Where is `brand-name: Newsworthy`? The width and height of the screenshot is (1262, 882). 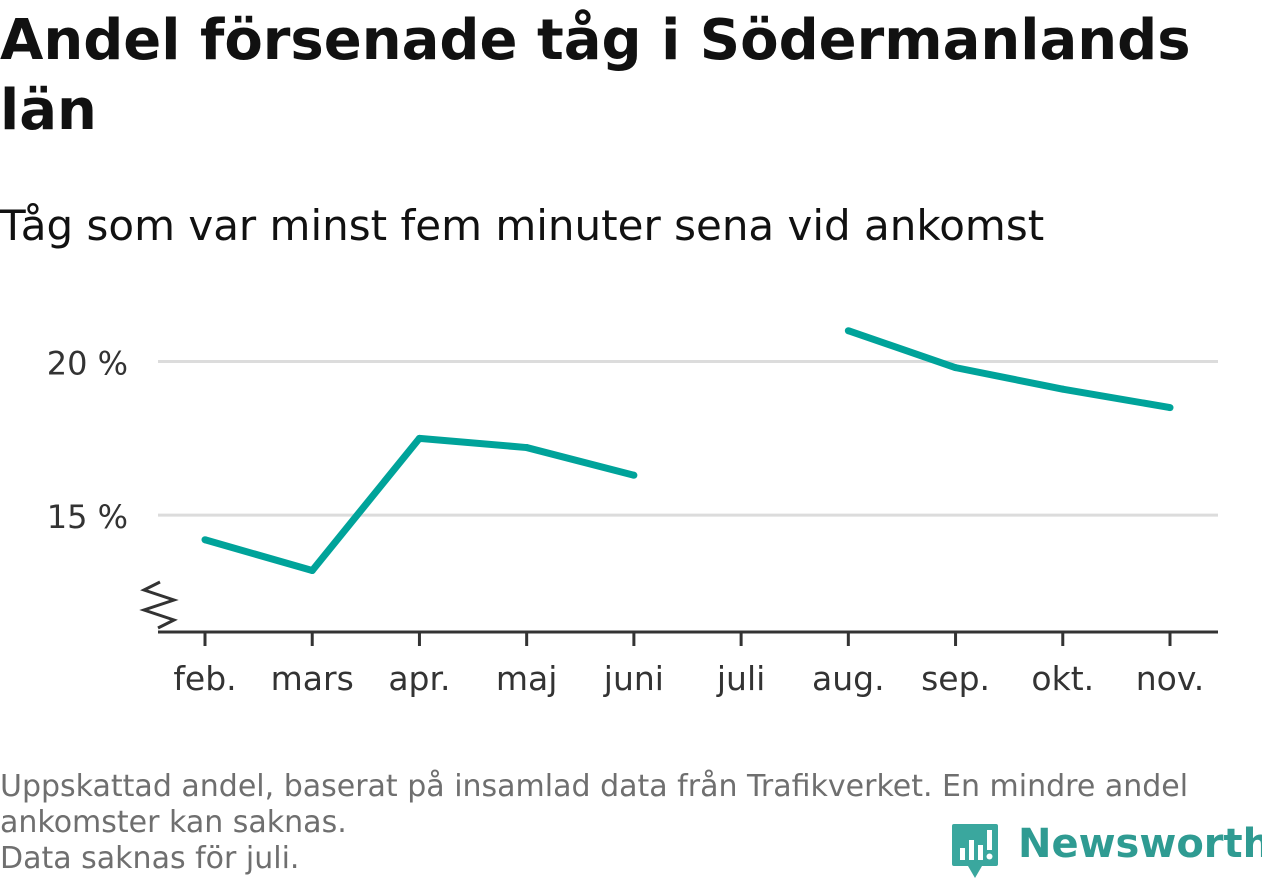
brand-name: Newsworthy is located at coordinates (1140, 844).